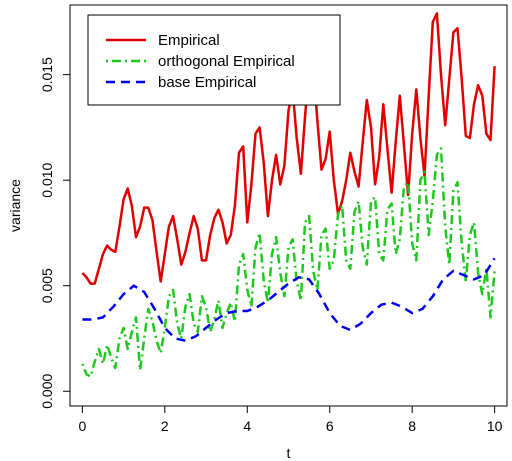  Describe the element at coordinates (54, 233) in the screenshot. I see `y-axis: 0.000 0.005 0.010 0.015` at that location.